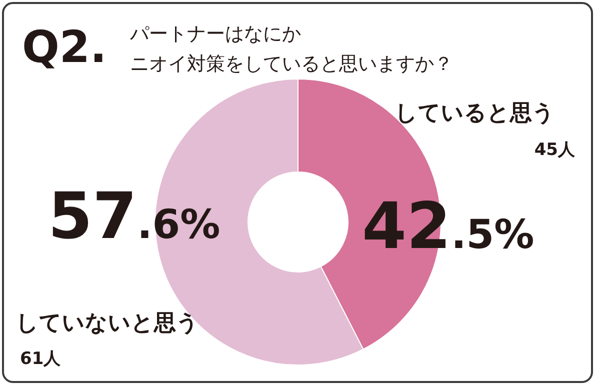 This screenshot has width=595, height=385. I want to click on text: 45人, so click(555, 150).